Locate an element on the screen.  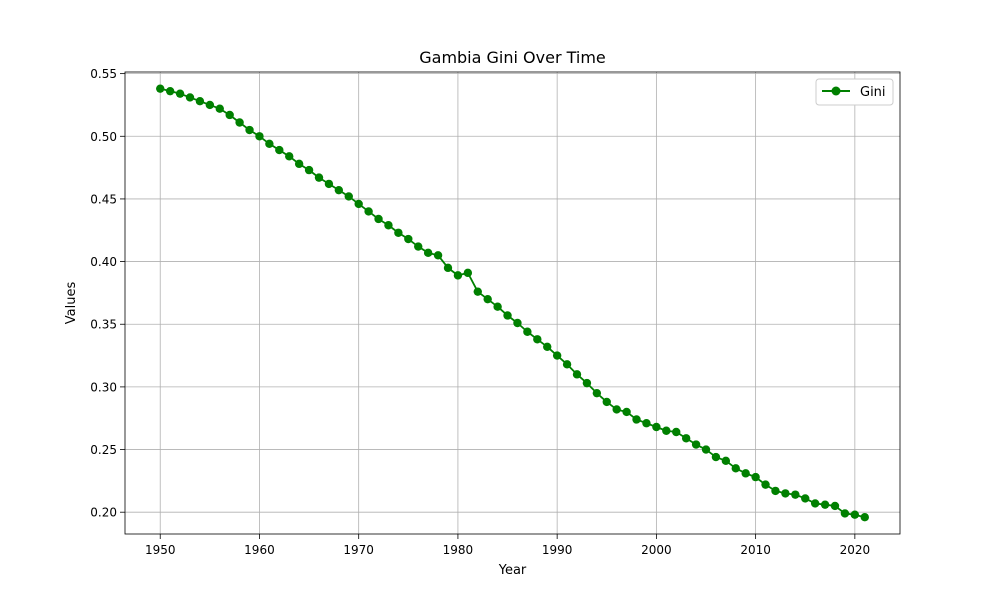
x-tick-label: 2020 is located at coordinates (855, 550).